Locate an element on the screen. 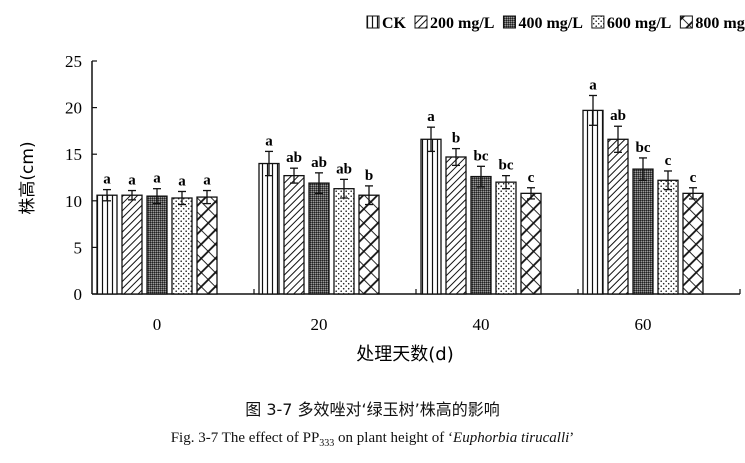  legend: CK 200 mg/L 400 mg/L 600 mg/L 800 mg/L is located at coordinates (555, 23).